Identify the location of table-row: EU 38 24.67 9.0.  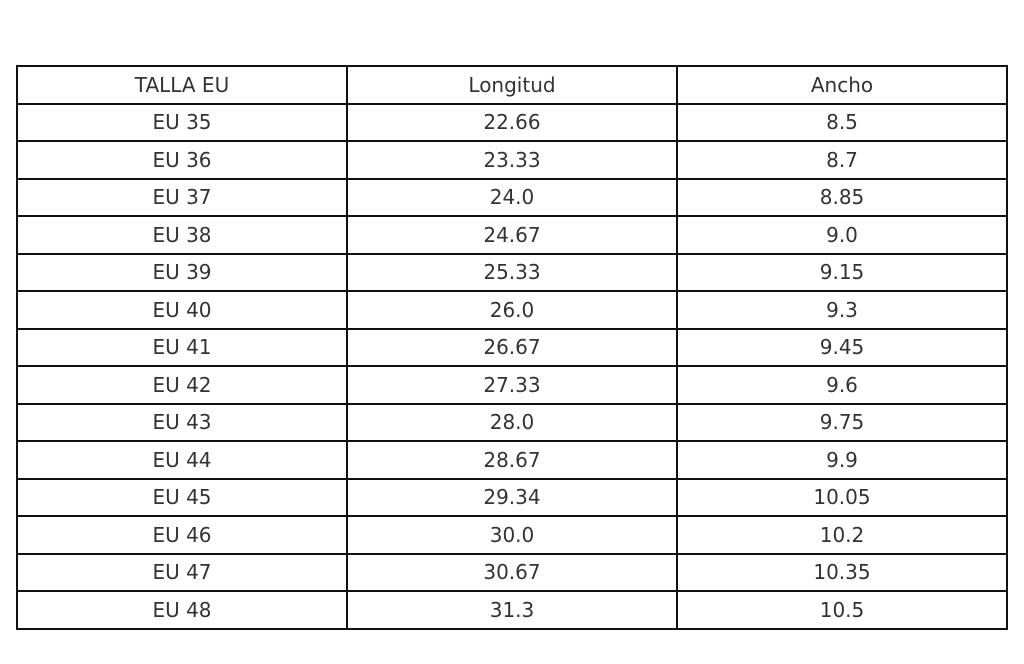
(512, 235).